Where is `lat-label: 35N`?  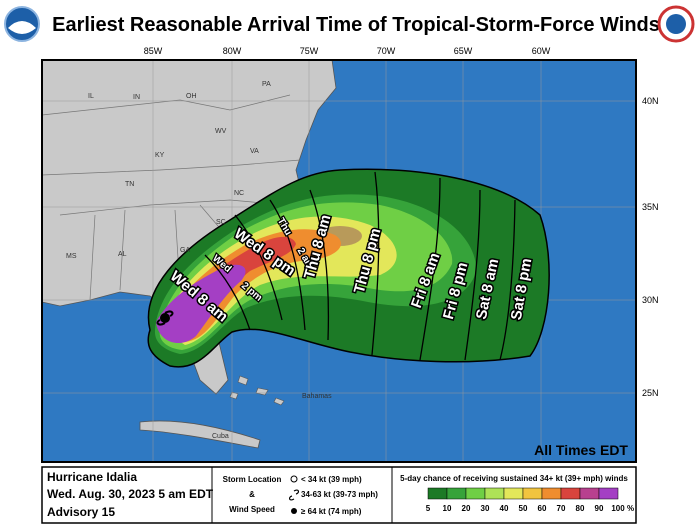 lat-label: 35N is located at coordinates (650, 207).